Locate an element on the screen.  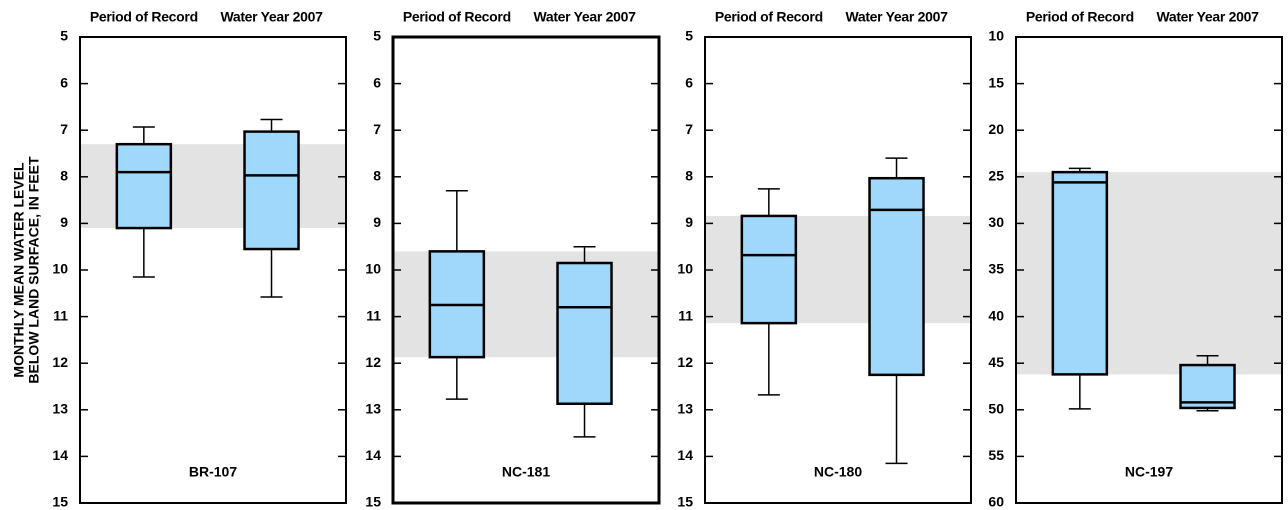
y-tick-label: 60 is located at coordinates (996, 502).